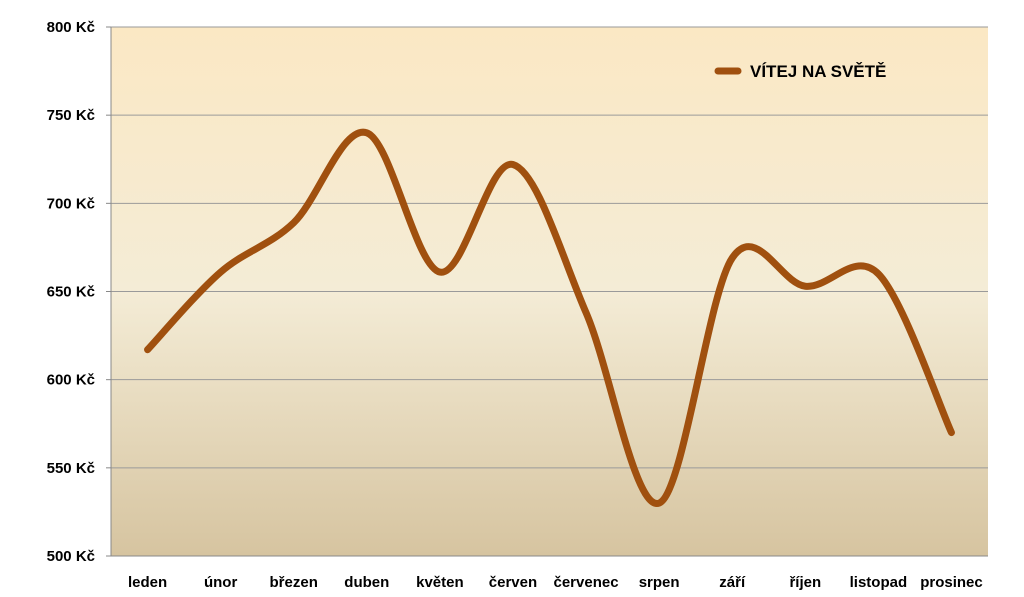  What do you see at coordinates (513, 582) in the screenshot?
I see `x-tick-label: červen` at bounding box center [513, 582].